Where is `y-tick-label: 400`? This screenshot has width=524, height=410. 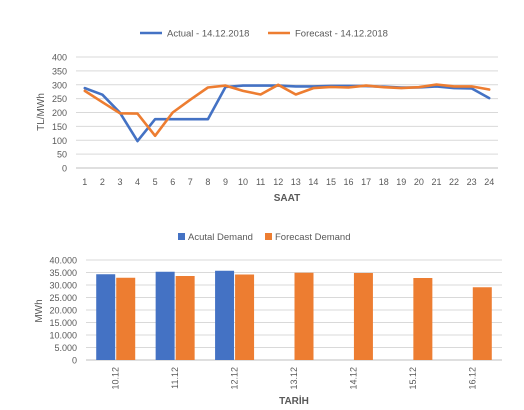
y-tick-label: 400 is located at coordinates (59, 58).